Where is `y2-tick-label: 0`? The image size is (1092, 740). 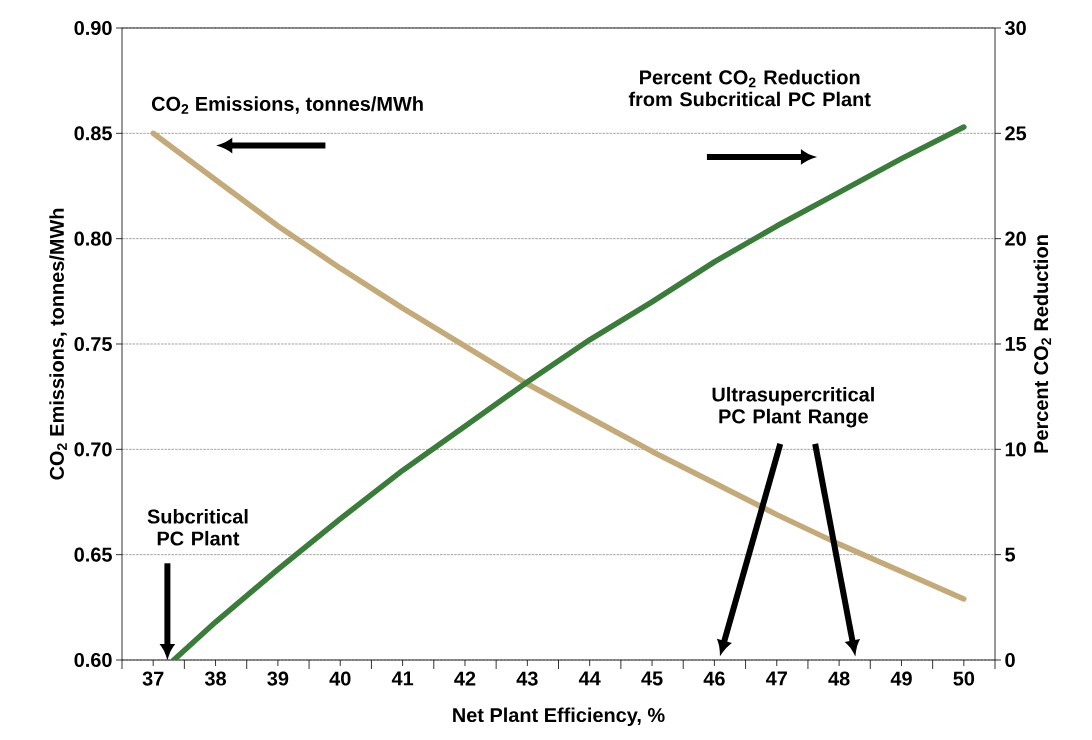
y2-tick-label: 0 is located at coordinates (1010, 660).